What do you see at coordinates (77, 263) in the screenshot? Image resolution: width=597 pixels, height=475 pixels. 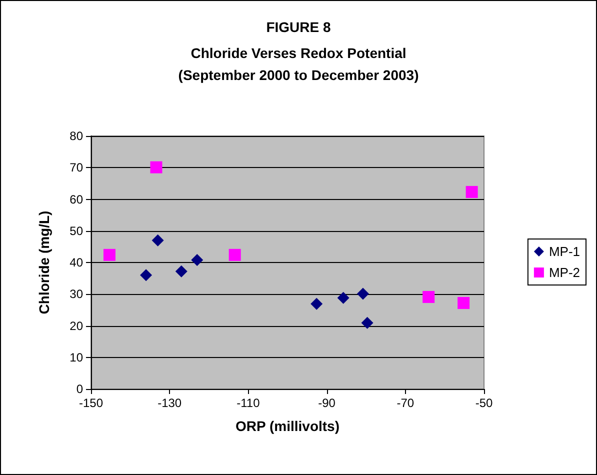 I see `y-tick-label: 40` at bounding box center [77, 263].